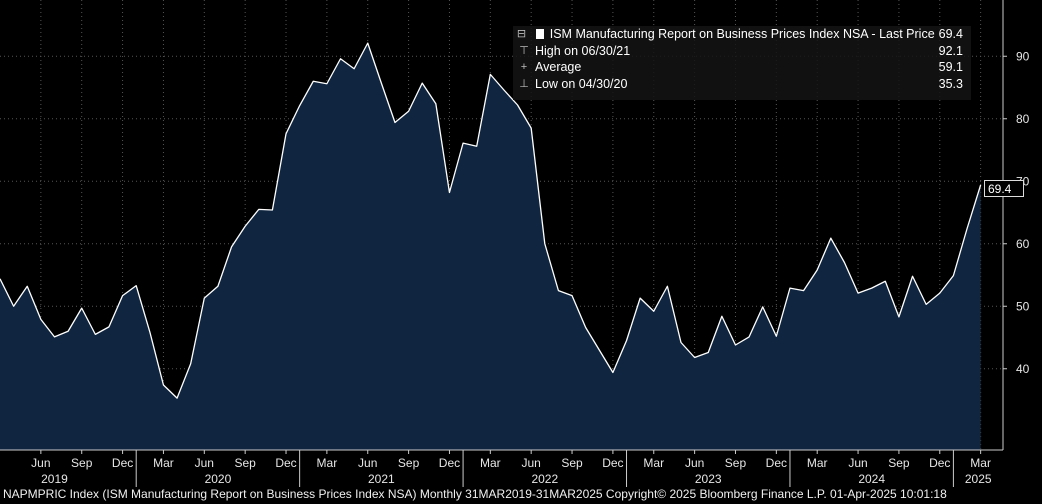 The image size is (1042, 504). I want to click on legend-high-label: High on 06/30/21, so click(583, 50).